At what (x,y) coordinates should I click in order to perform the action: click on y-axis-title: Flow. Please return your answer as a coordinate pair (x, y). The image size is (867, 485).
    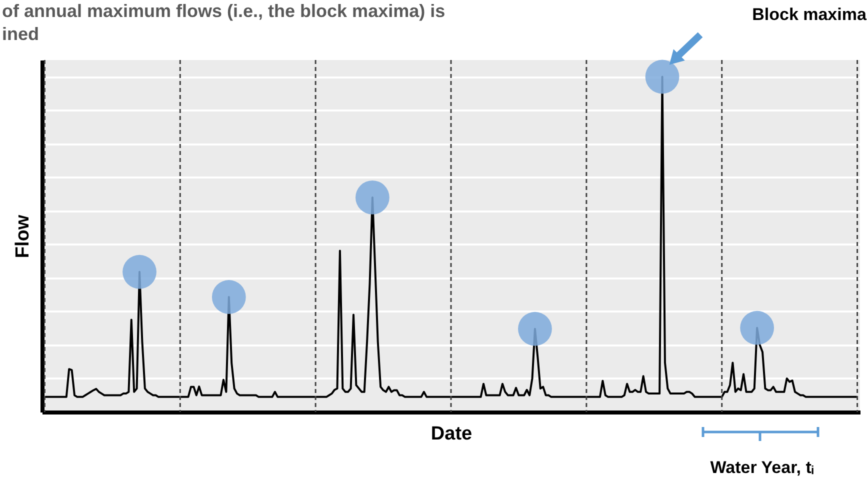
    Looking at the image, I should click on (23, 236).